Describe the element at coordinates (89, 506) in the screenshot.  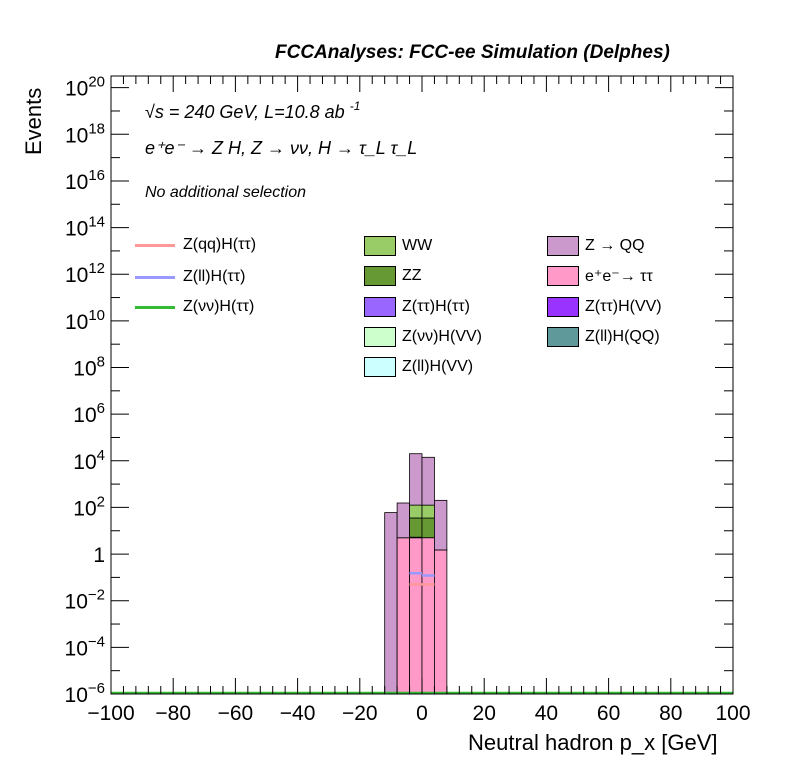
I see `y-tick-label: 10²` at that location.